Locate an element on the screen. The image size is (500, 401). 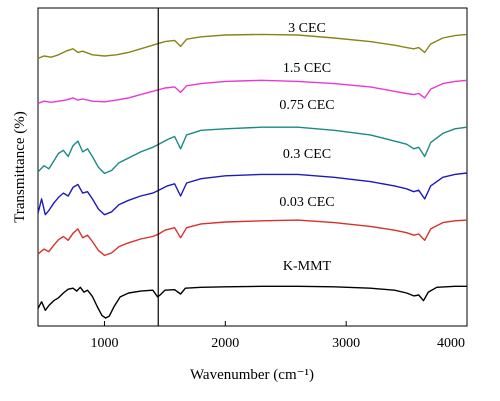
series-label-0: K-MMT is located at coordinates (307, 266).